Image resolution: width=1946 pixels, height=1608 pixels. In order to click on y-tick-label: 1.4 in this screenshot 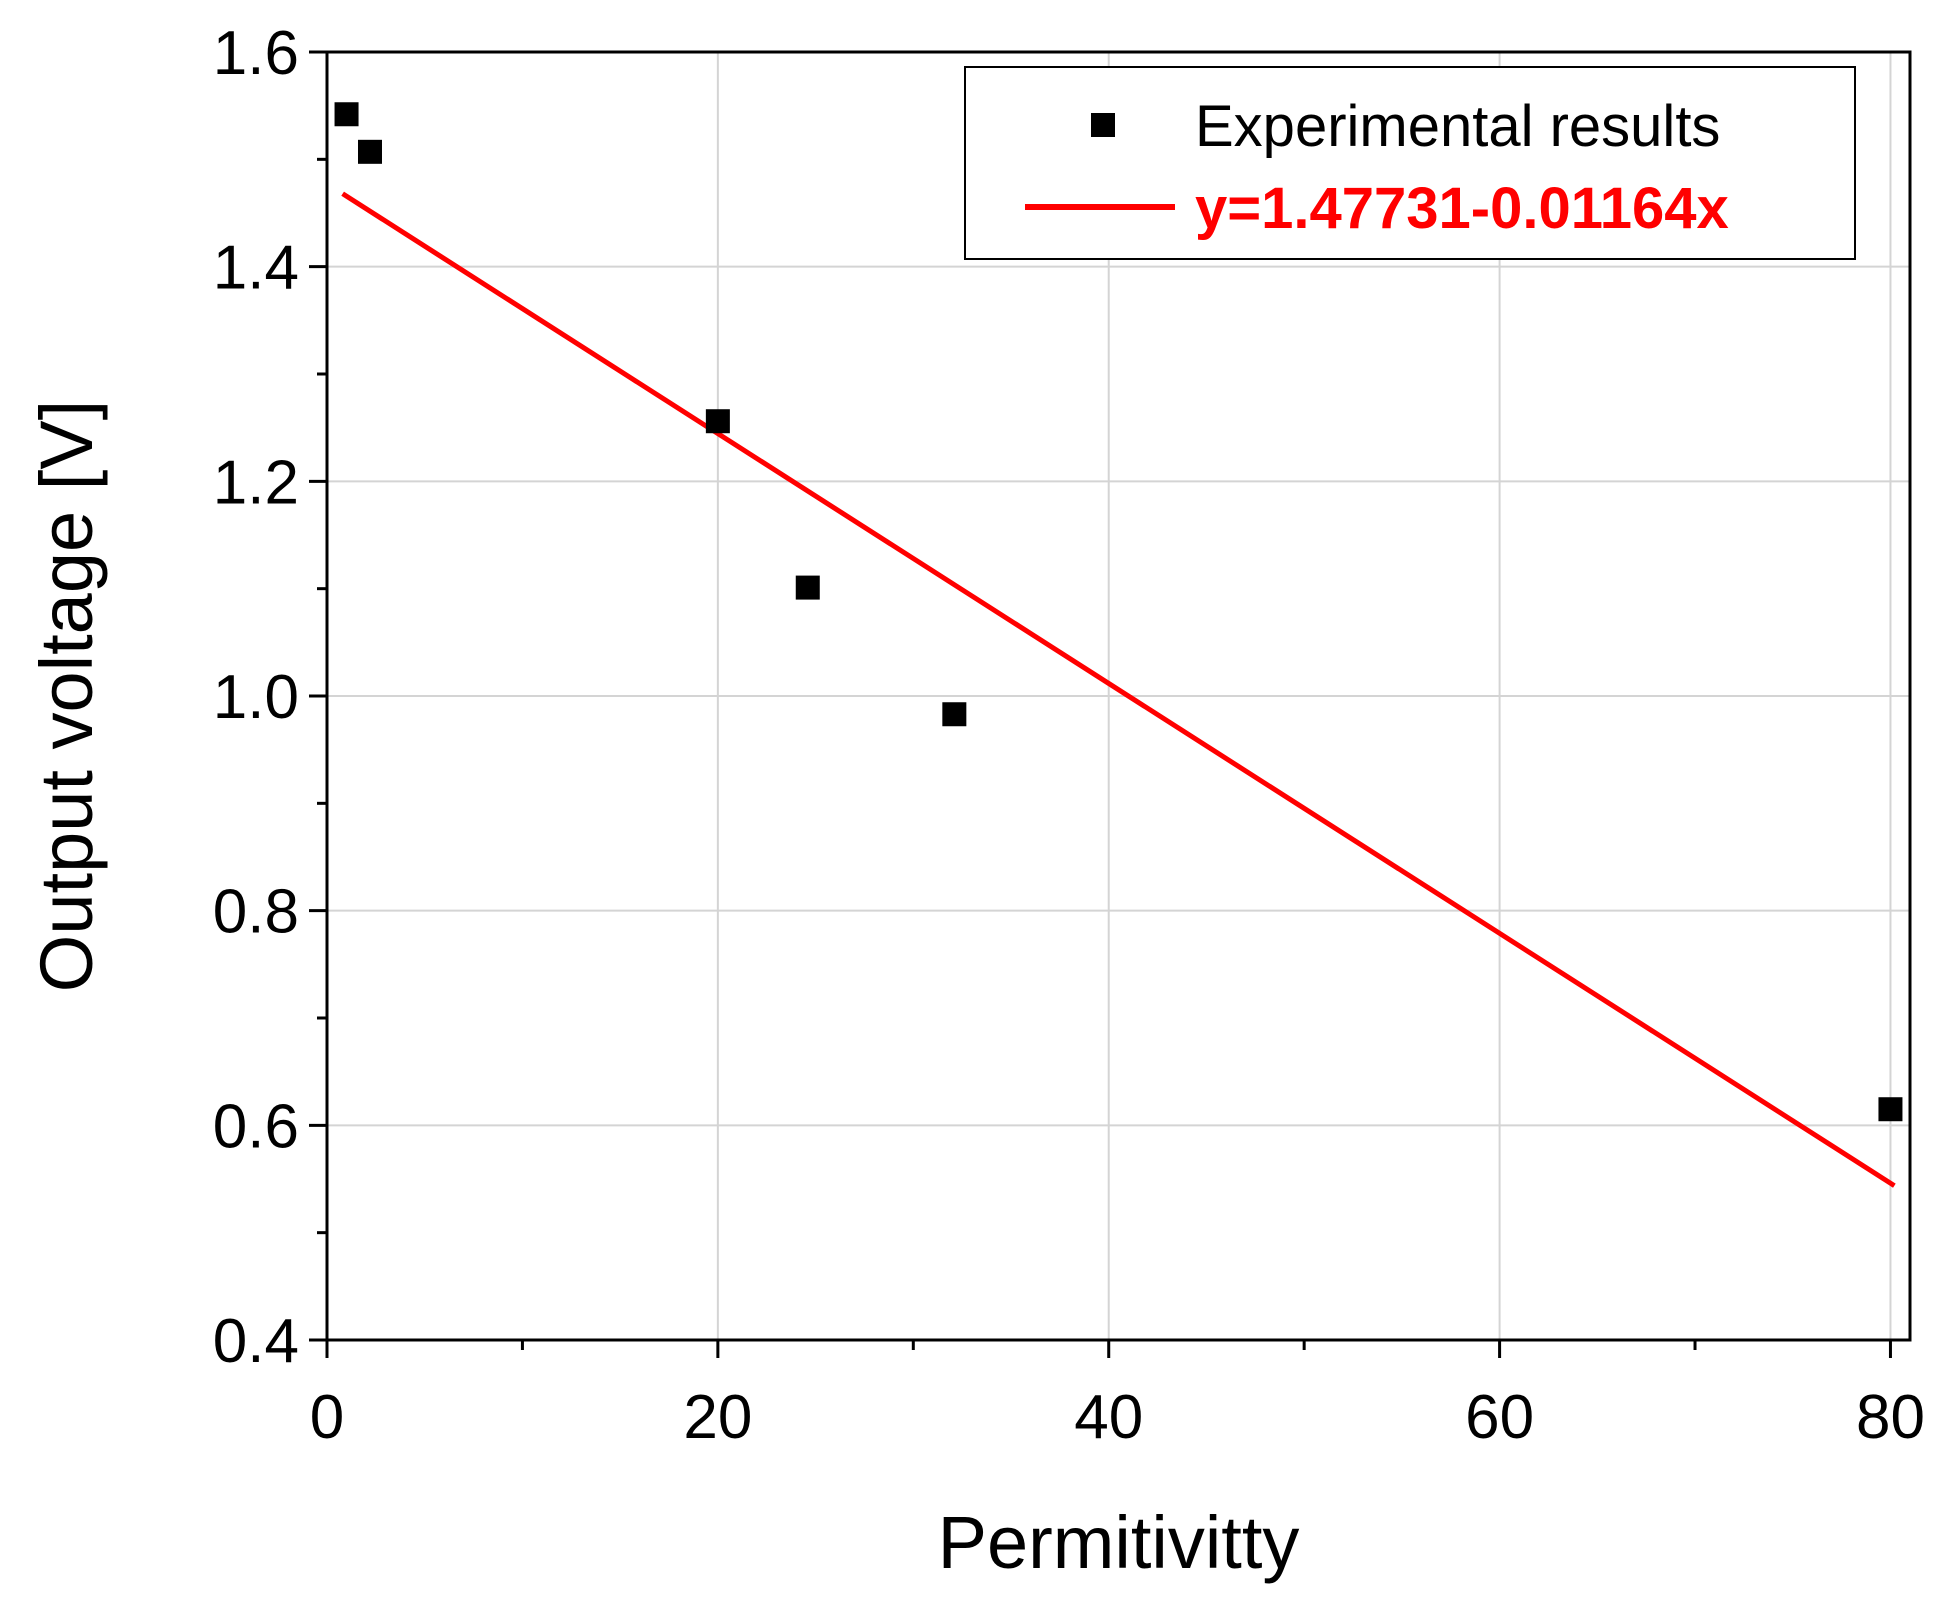, I will do `click(256, 268)`.